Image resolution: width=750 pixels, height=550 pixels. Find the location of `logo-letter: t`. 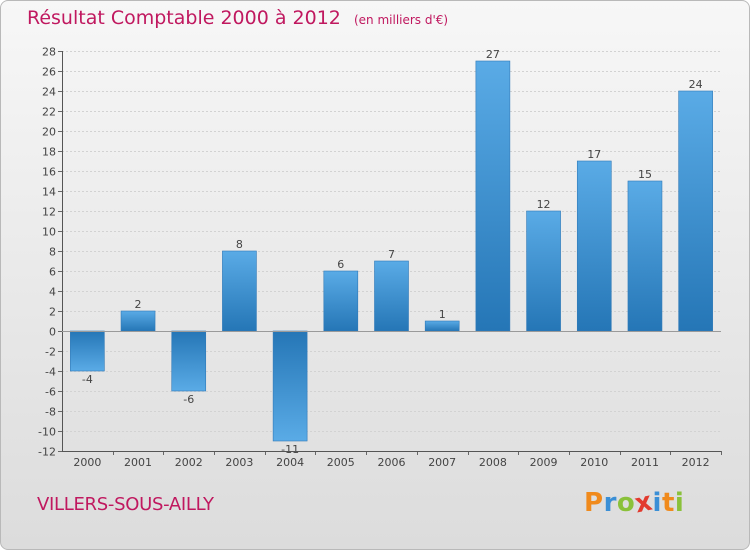

logo-letter: t is located at coordinates (668, 503).